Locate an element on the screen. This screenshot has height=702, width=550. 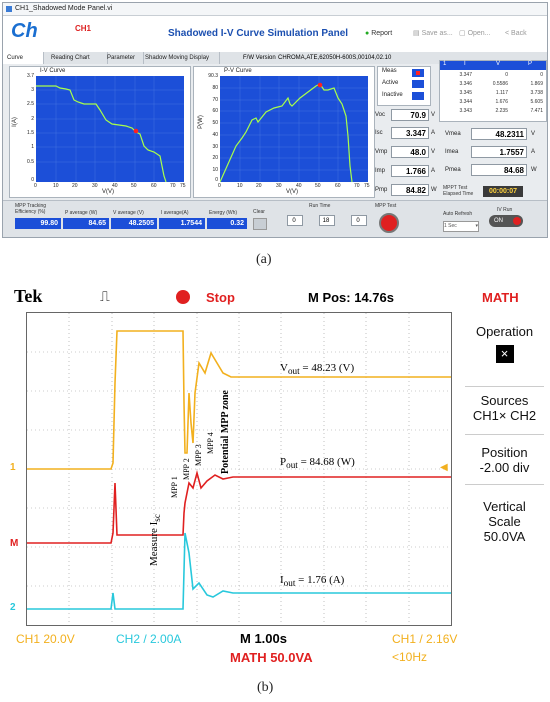
iv-curve-title: I-V Curve is located at coordinates (53, 71).